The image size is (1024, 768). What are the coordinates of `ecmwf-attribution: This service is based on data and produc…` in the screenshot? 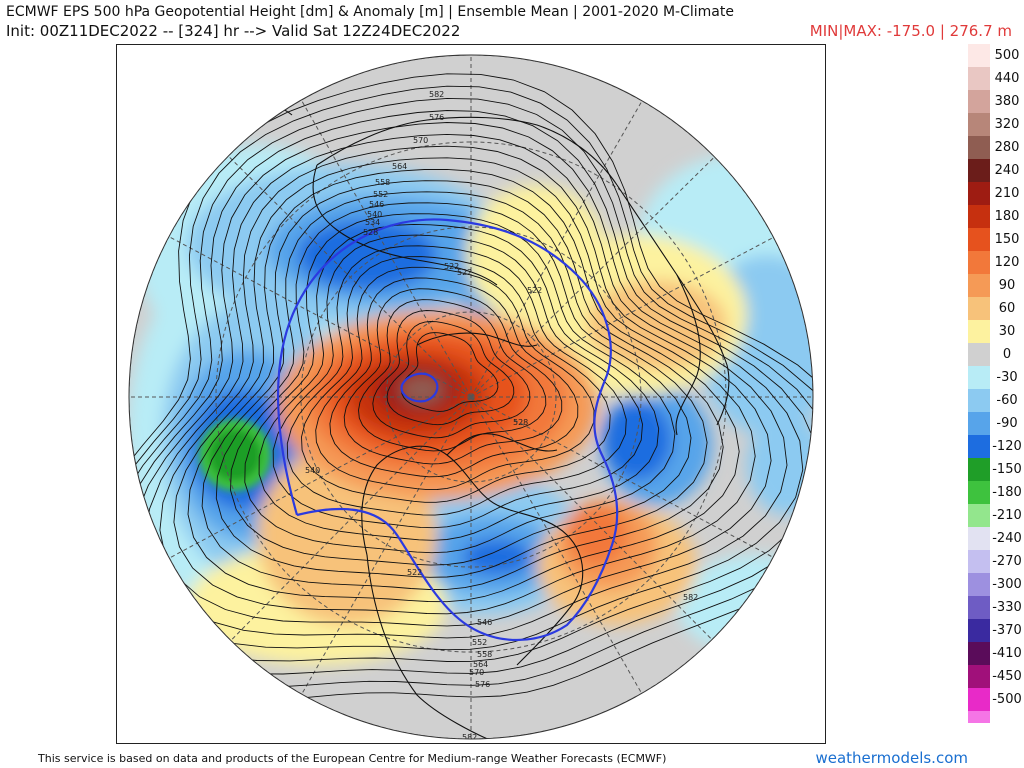 It's located at (352, 758).